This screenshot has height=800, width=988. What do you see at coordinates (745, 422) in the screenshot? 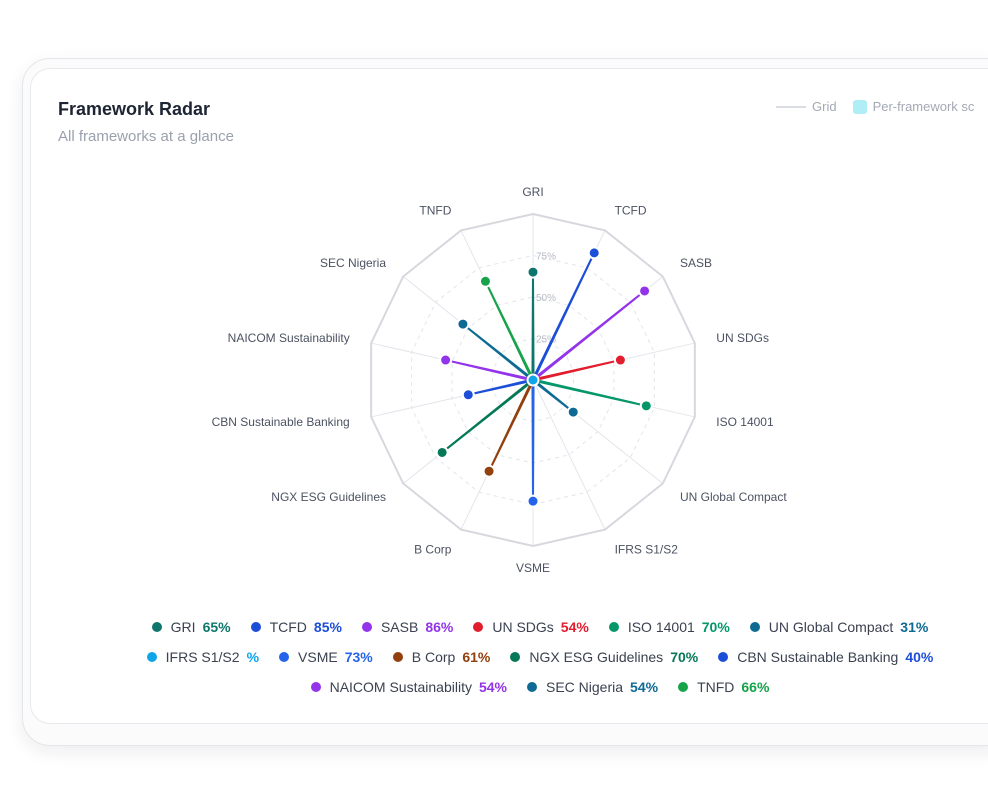
I see `radar-axis-label: ISO 14001` at bounding box center [745, 422].